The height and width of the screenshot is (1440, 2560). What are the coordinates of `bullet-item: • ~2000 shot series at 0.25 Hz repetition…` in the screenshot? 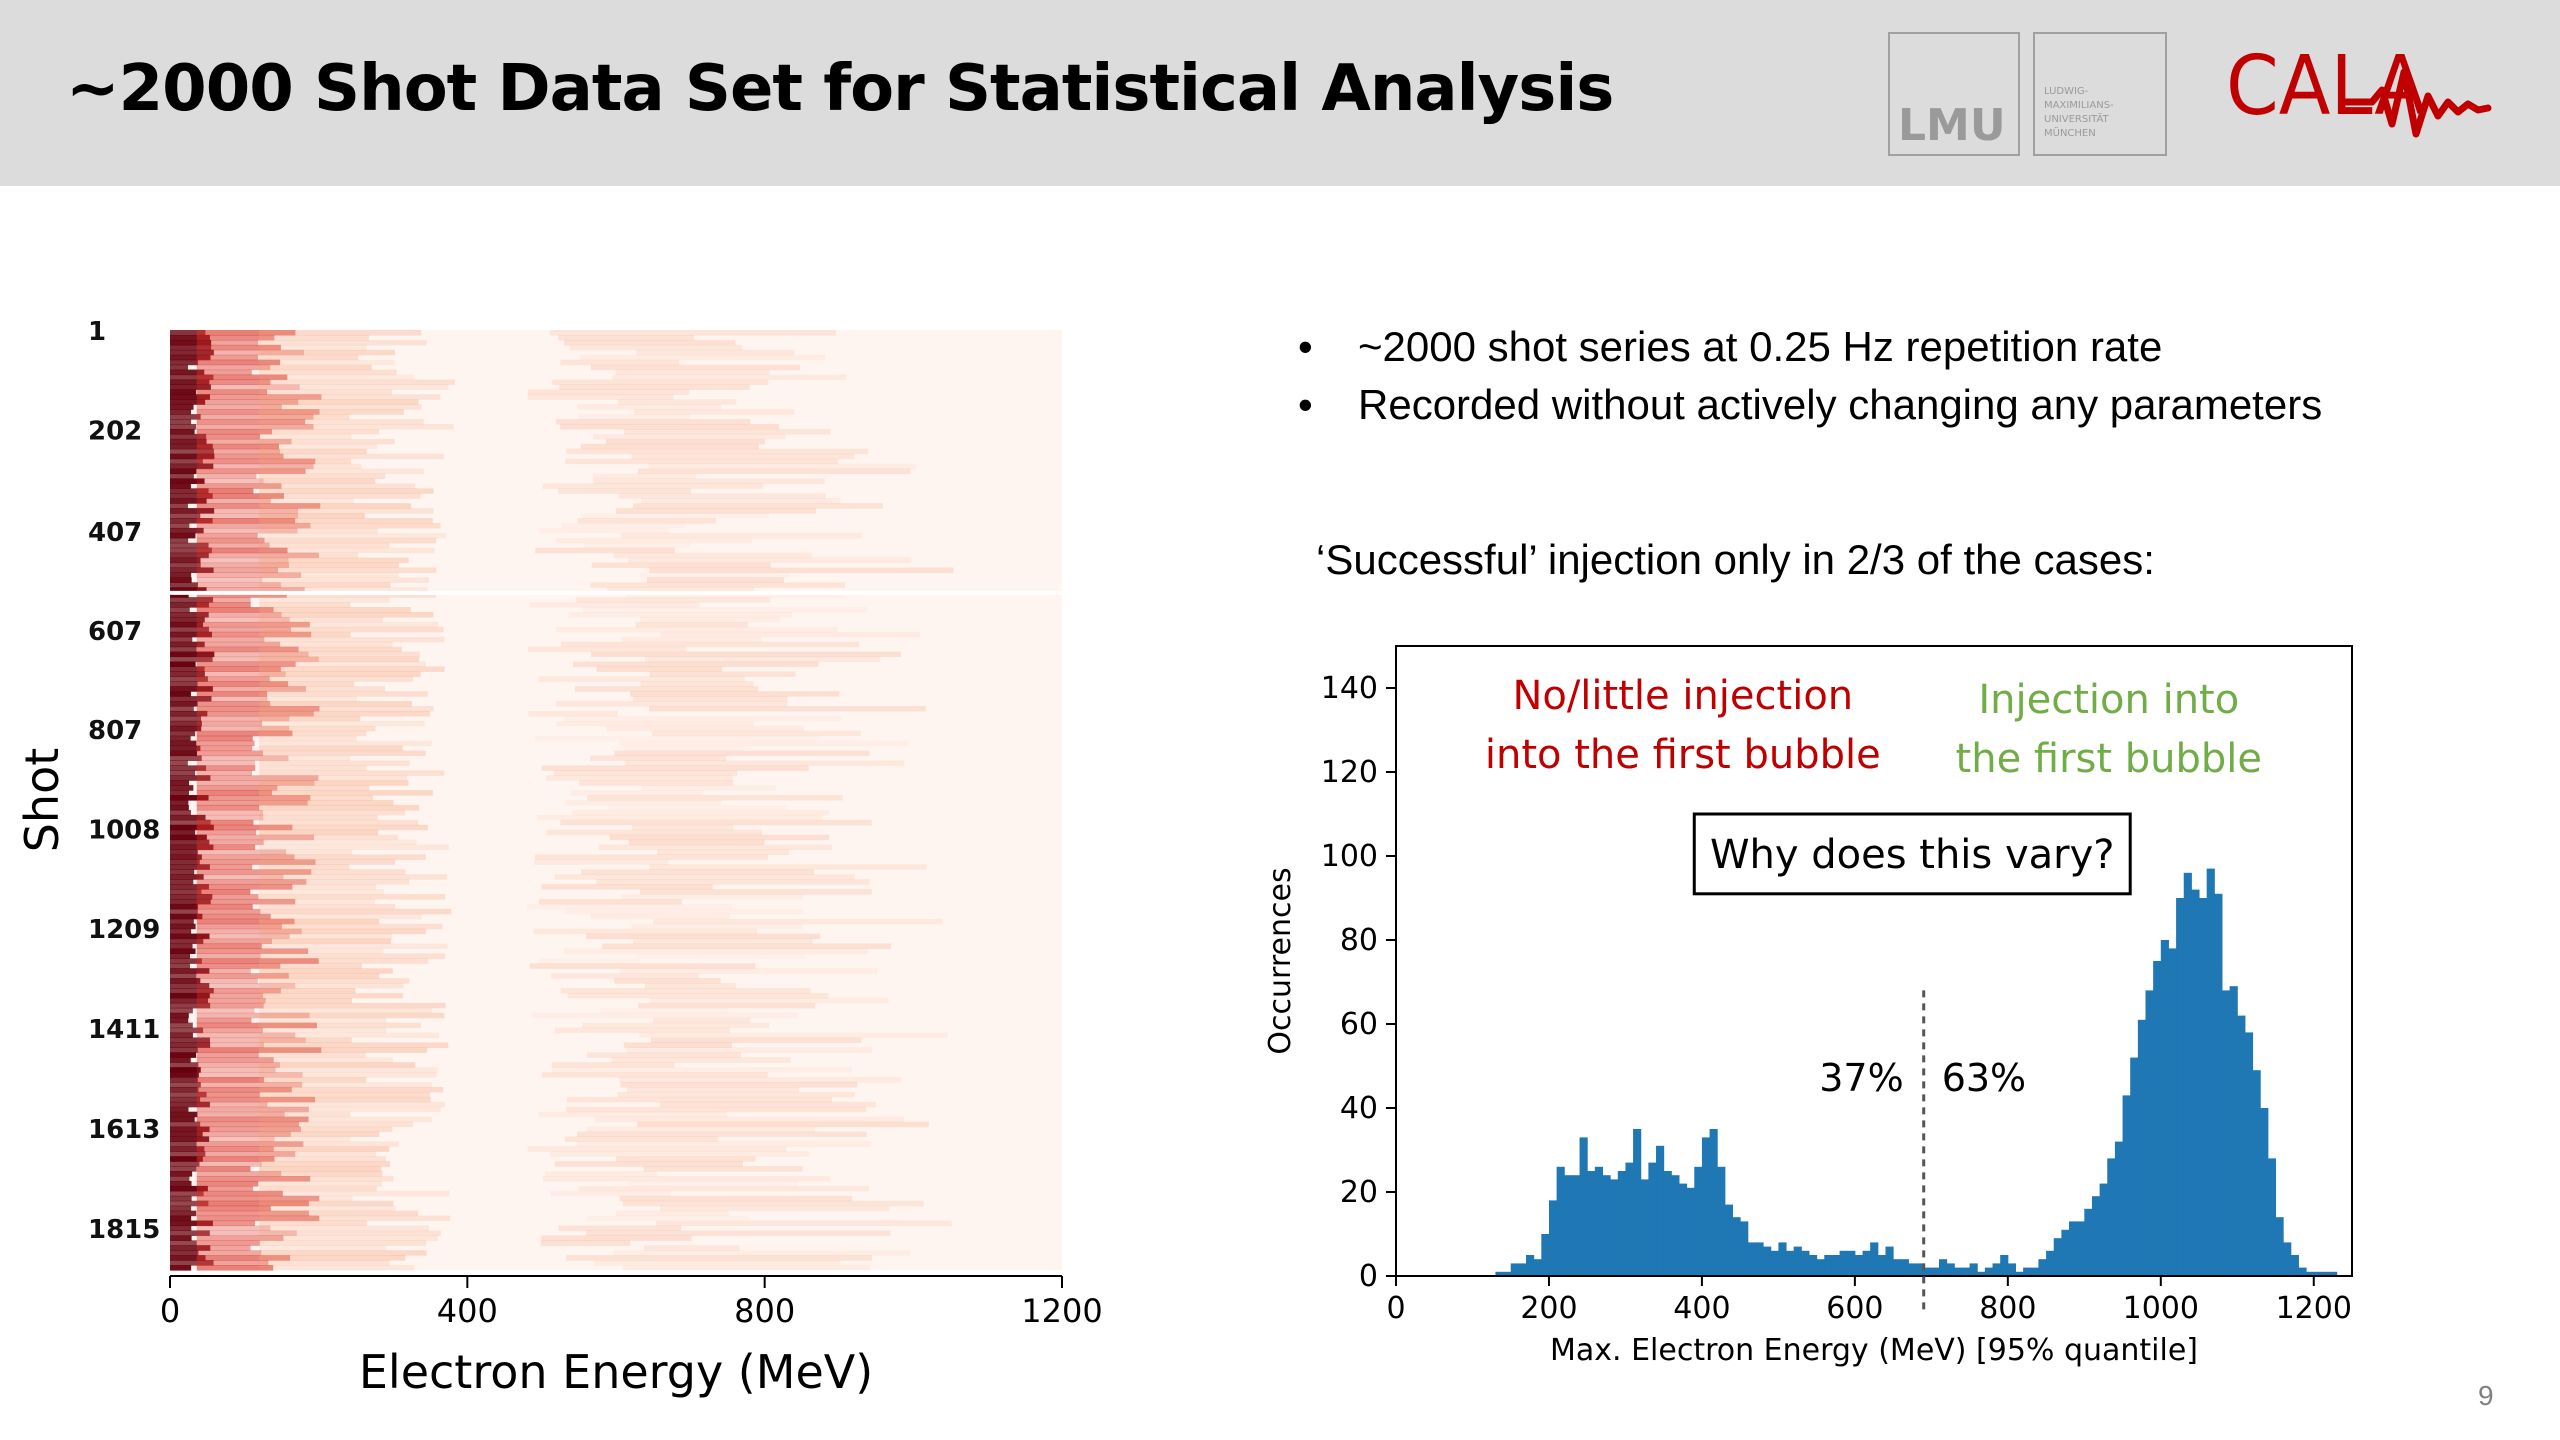 It's located at (1806, 347).